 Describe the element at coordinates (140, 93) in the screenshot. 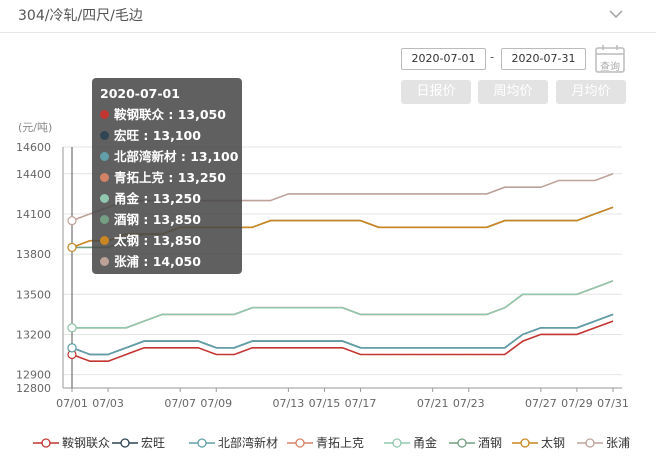

I see `tooltip-date: 2020-07-01` at that location.